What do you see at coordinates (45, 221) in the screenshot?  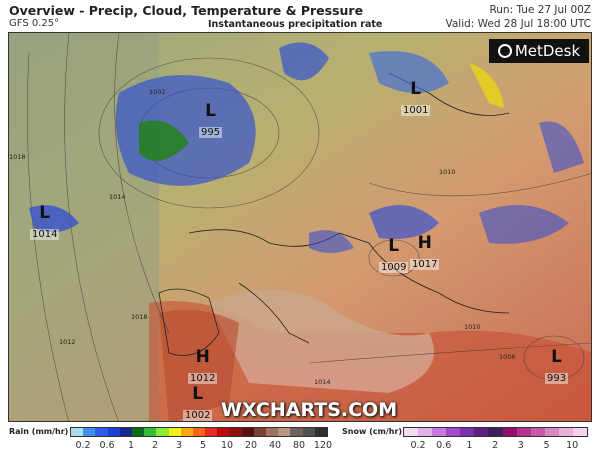 I see `pressure-low: L 1014` at bounding box center [45, 221].